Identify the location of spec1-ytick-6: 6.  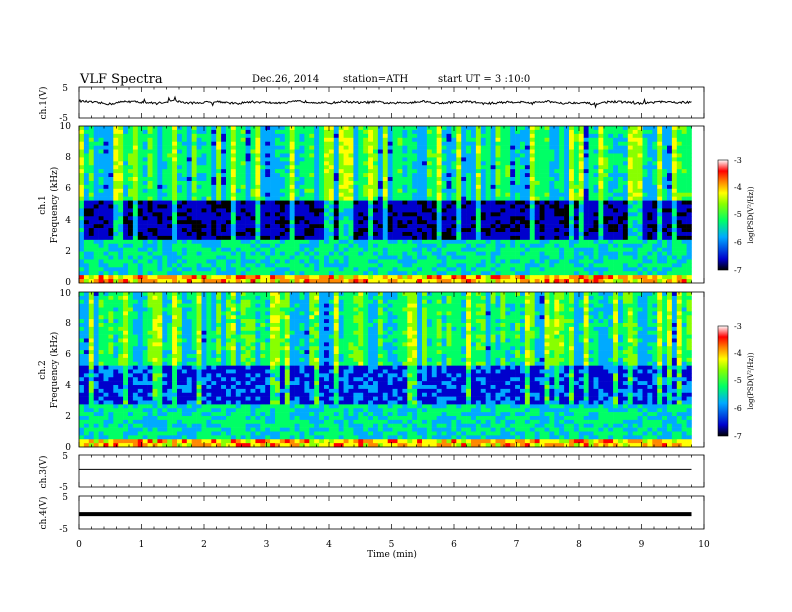
(68, 189).